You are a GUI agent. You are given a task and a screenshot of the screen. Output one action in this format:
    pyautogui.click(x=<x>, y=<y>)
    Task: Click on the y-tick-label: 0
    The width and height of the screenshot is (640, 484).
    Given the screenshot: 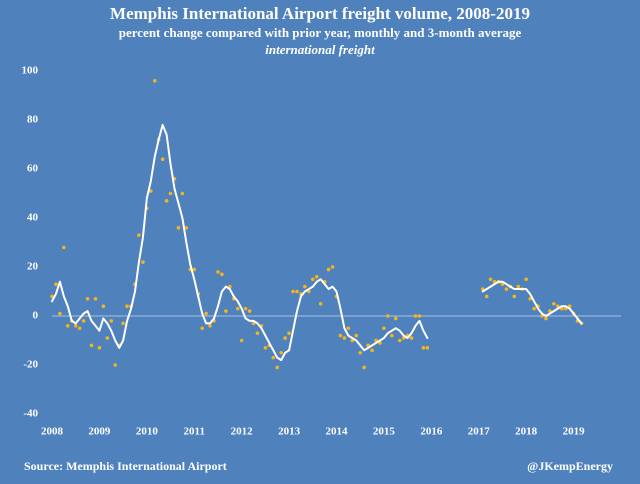 What is the action you would take?
    pyautogui.click(x=36, y=316)
    